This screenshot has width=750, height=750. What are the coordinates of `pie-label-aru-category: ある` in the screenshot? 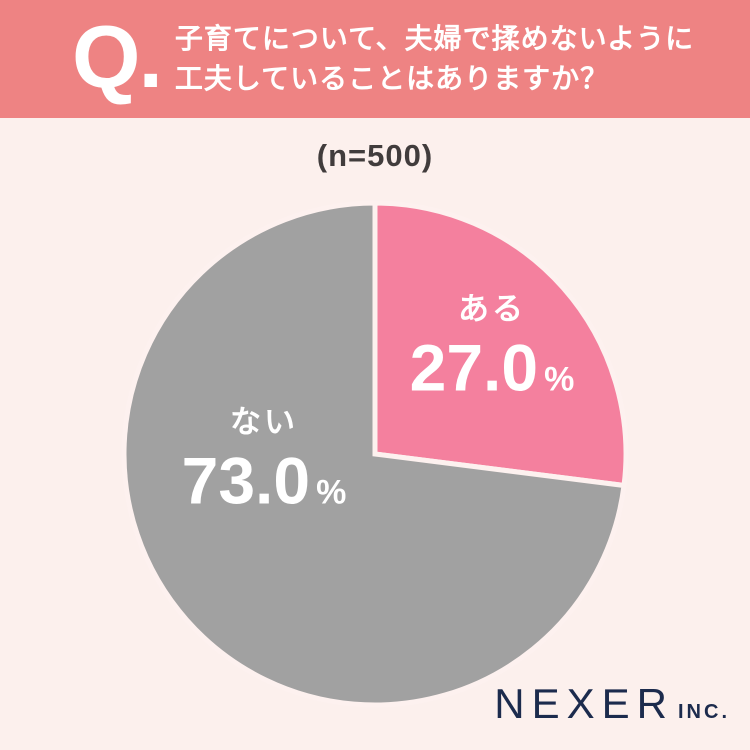 It's located at (491, 309).